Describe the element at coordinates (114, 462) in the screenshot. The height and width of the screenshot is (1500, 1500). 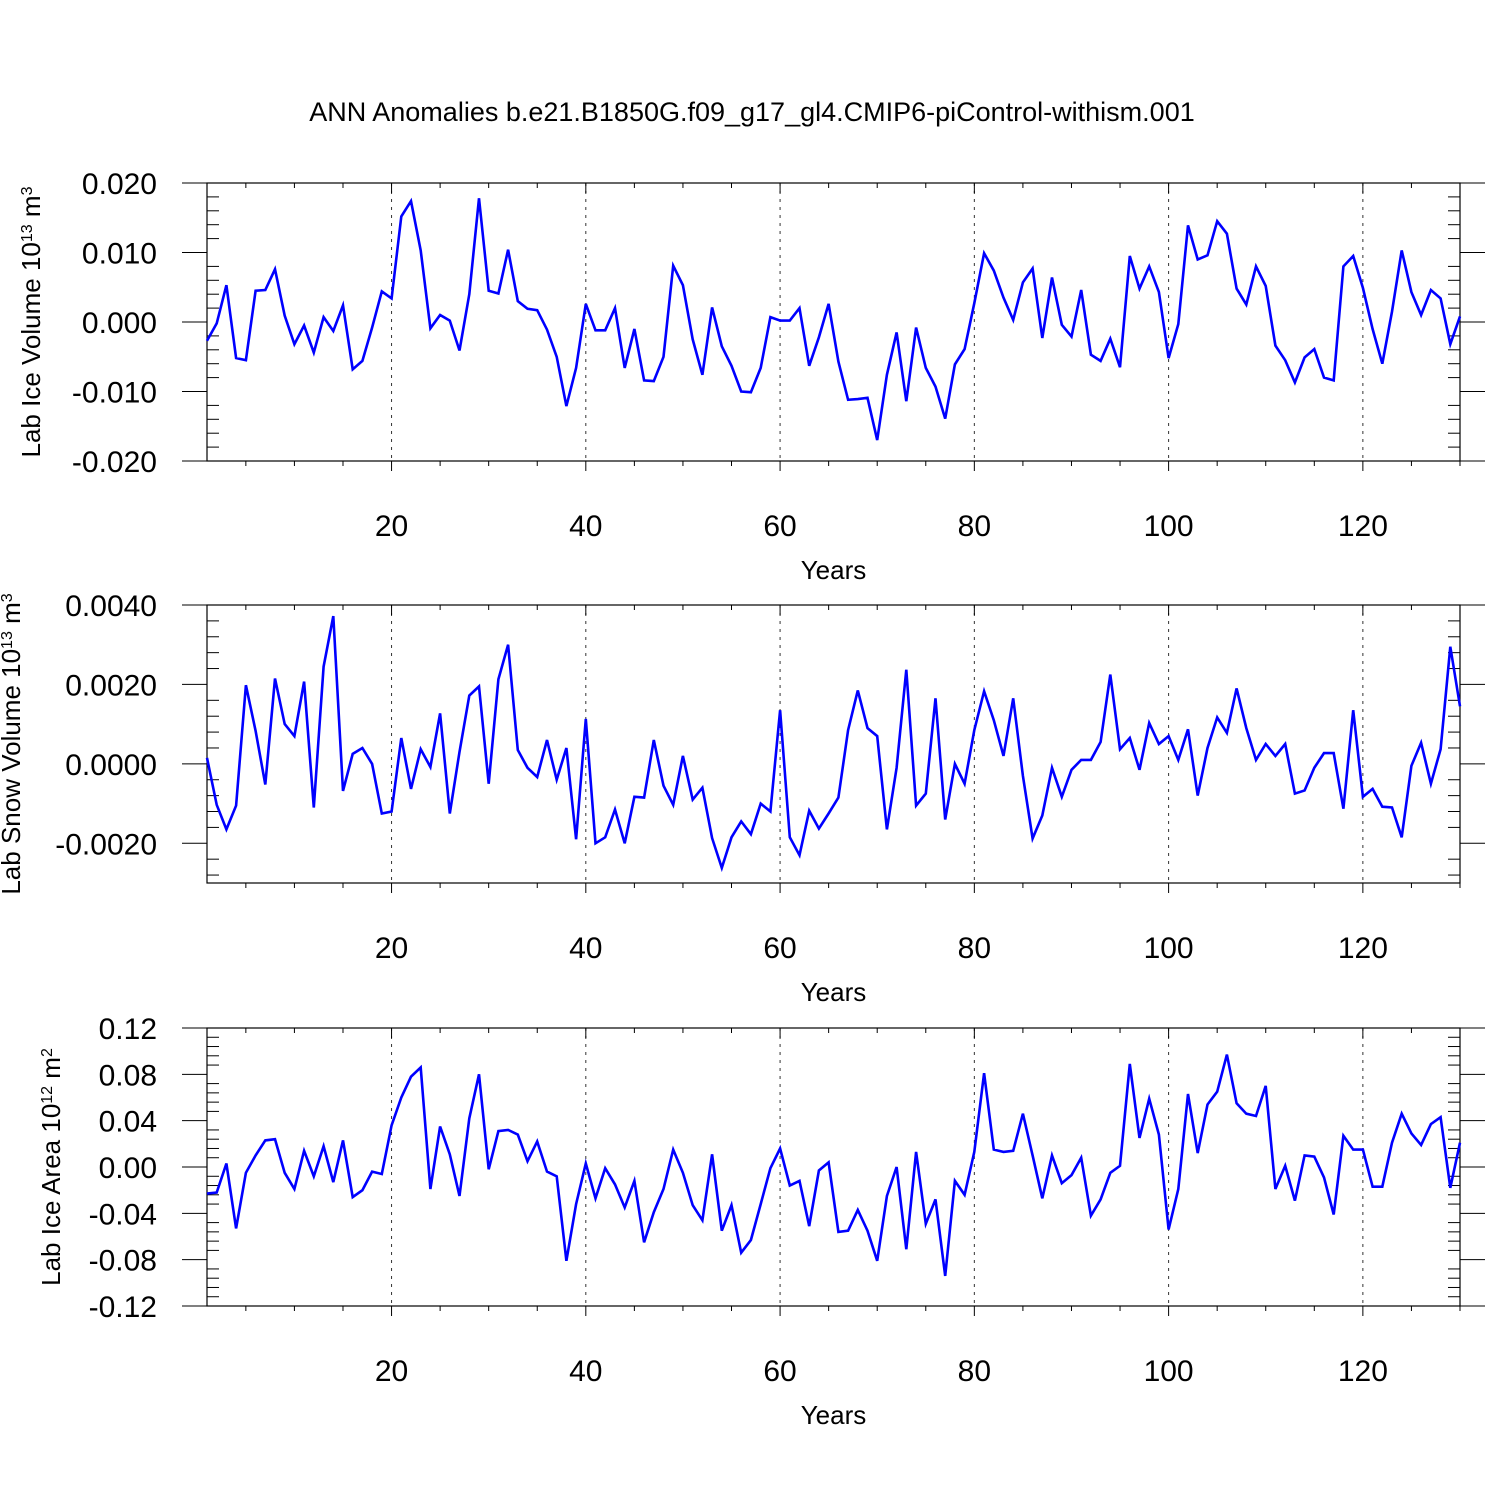
I see `y-tick-label: -0.020` at that location.